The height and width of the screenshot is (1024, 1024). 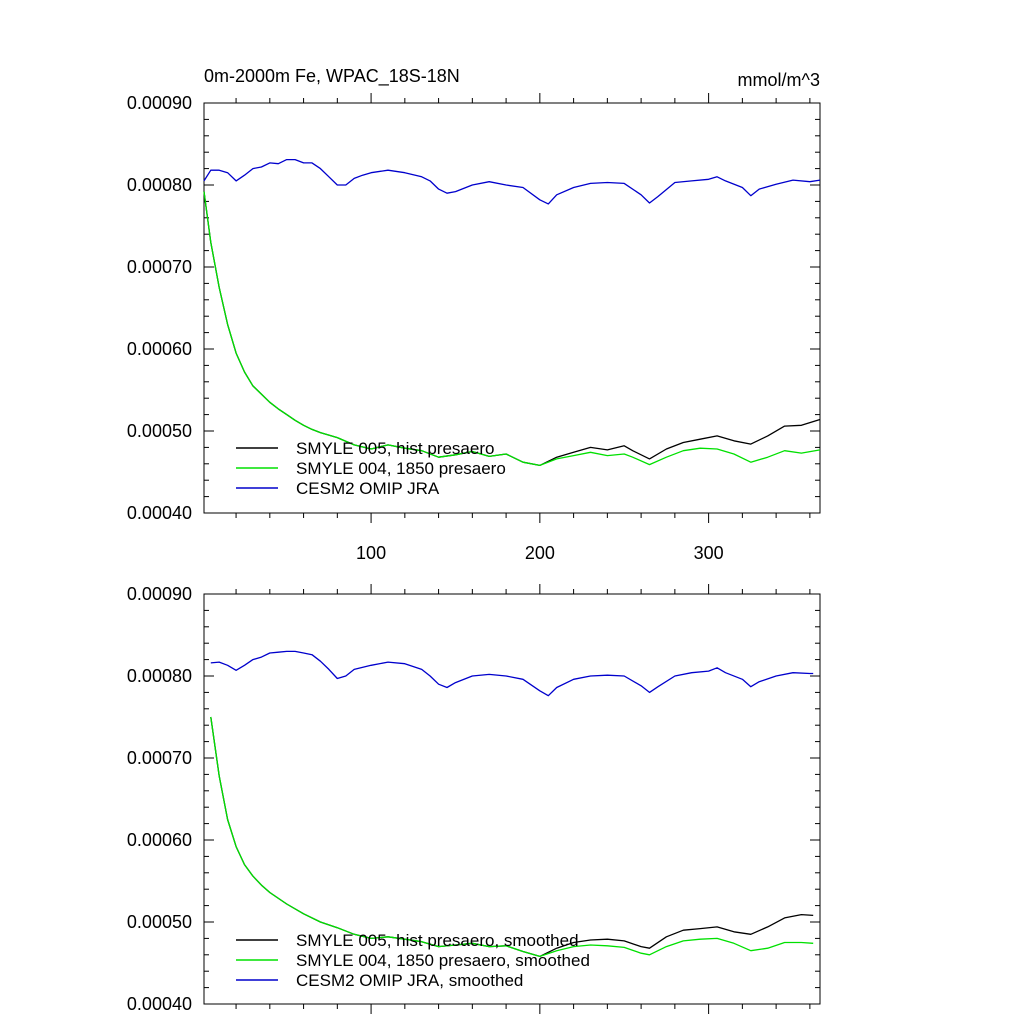 I want to click on top-panel-legend-label-smyle005: SMYLE 005, hist presaero, so click(x=395, y=448).